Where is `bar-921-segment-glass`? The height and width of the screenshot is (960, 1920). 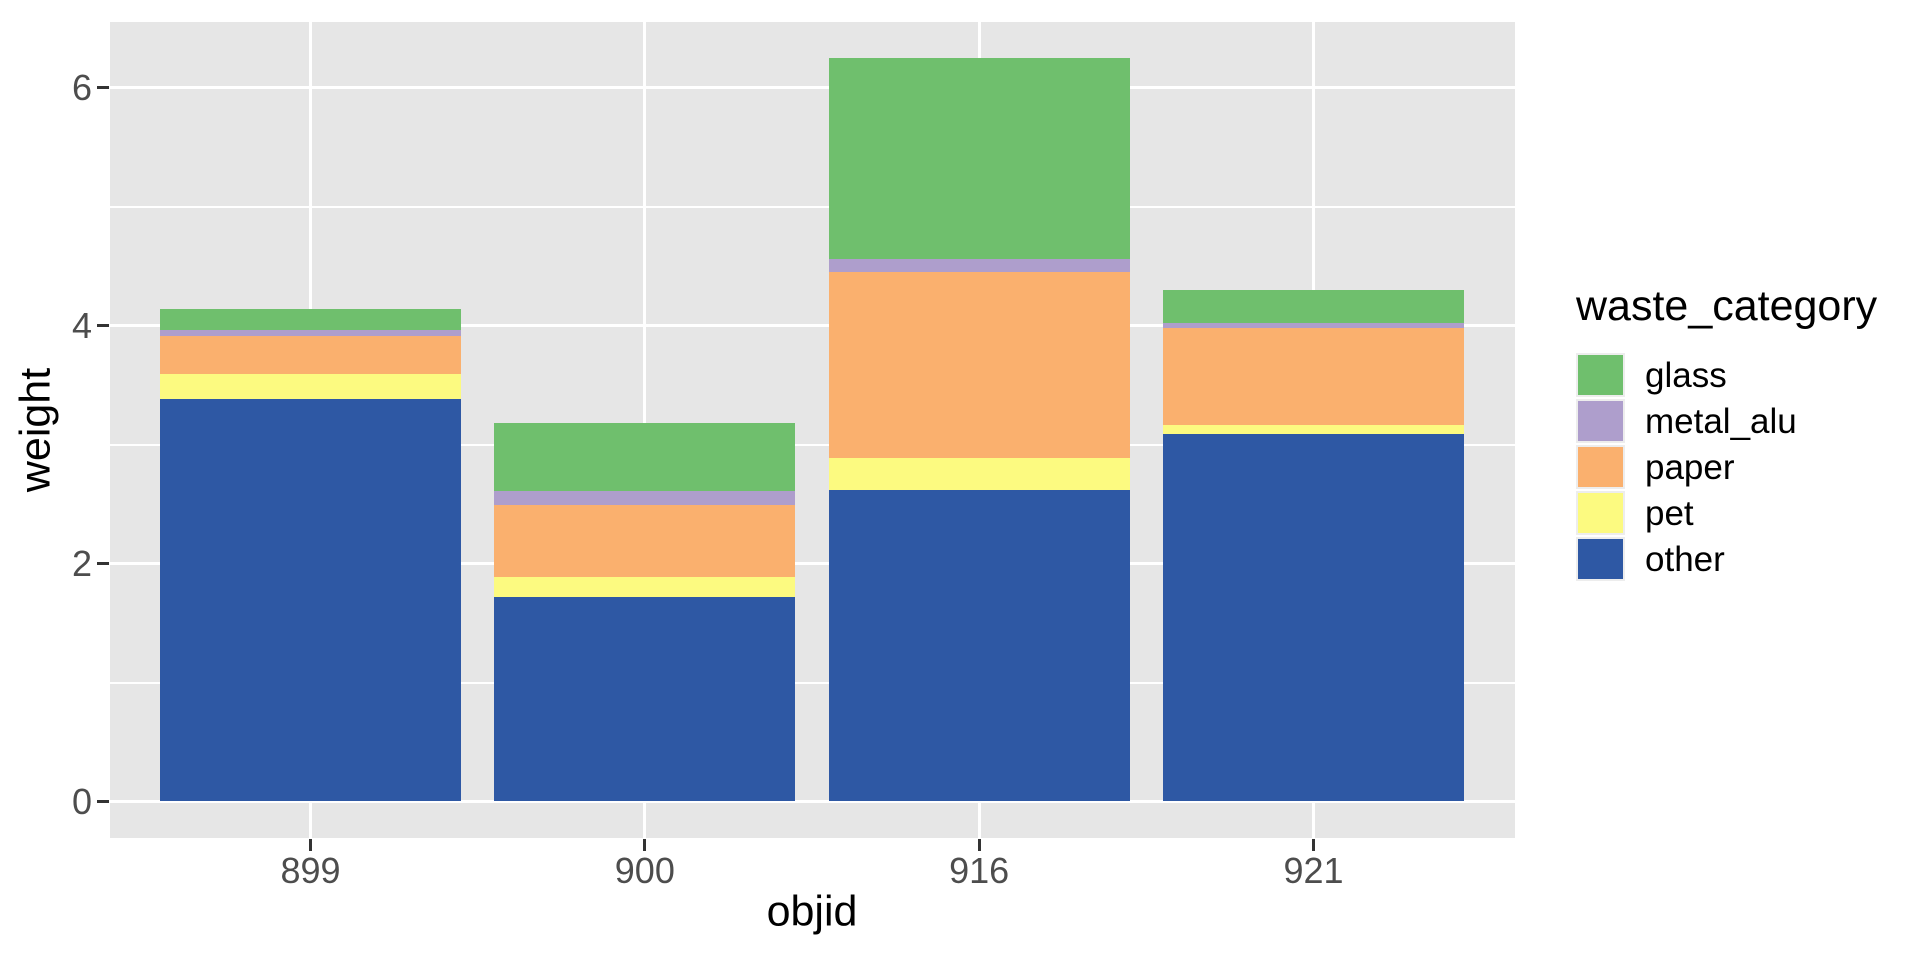 bar-921-segment-glass is located at coordinates (1313, 306).